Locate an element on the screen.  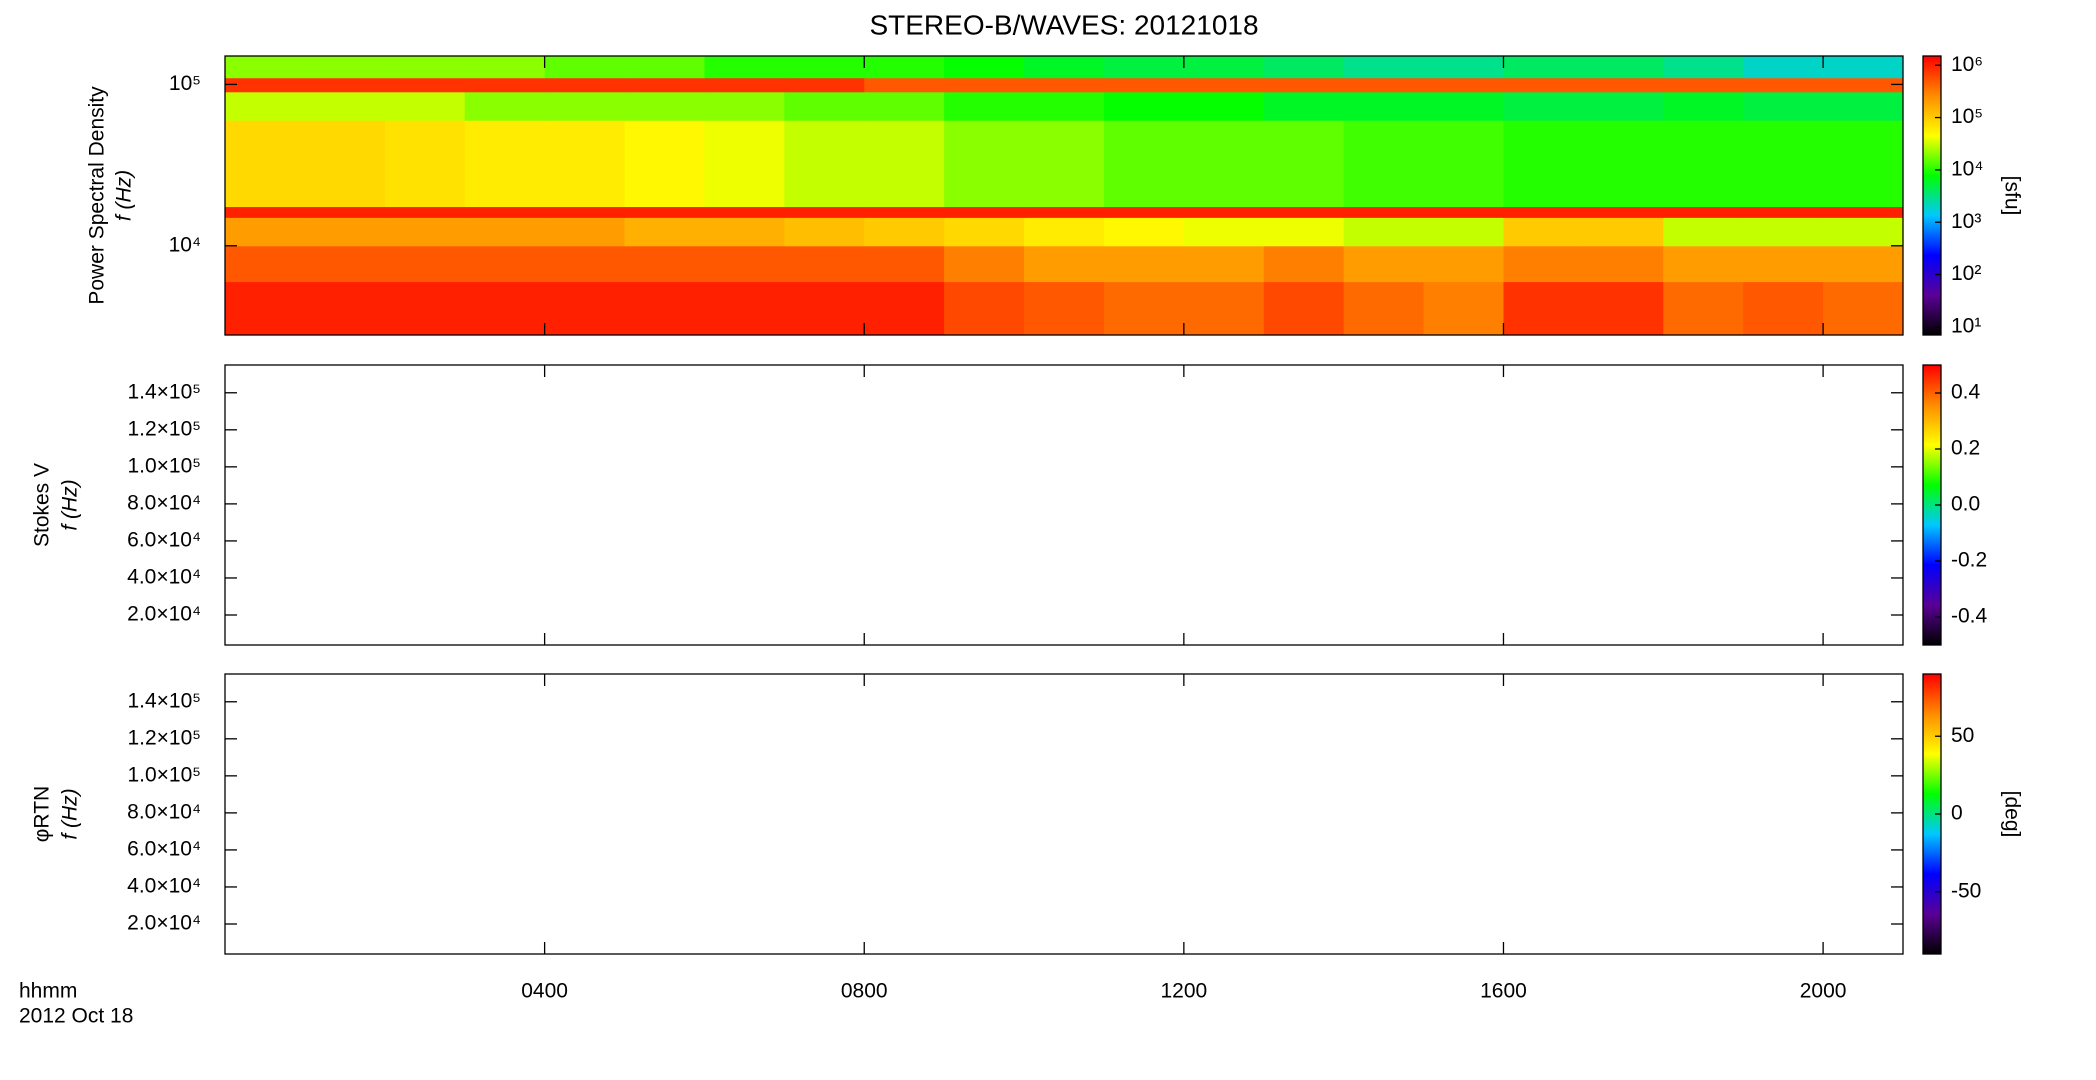
y-tick-label: 6.0×10⁴ is located at coordinates (164, 848).